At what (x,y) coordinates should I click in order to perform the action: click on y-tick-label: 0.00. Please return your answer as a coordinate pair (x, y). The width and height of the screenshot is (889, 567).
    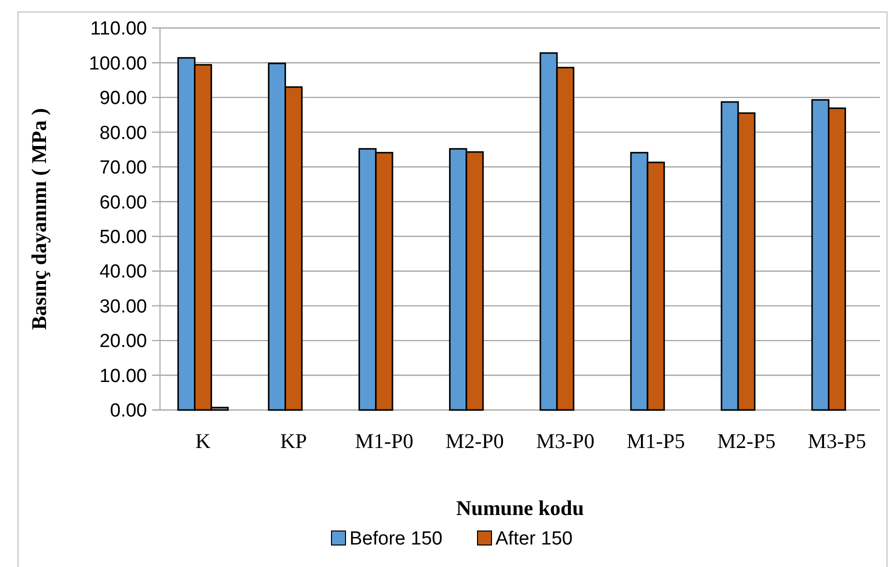
    Looking at the image, I should click on (128, 411).